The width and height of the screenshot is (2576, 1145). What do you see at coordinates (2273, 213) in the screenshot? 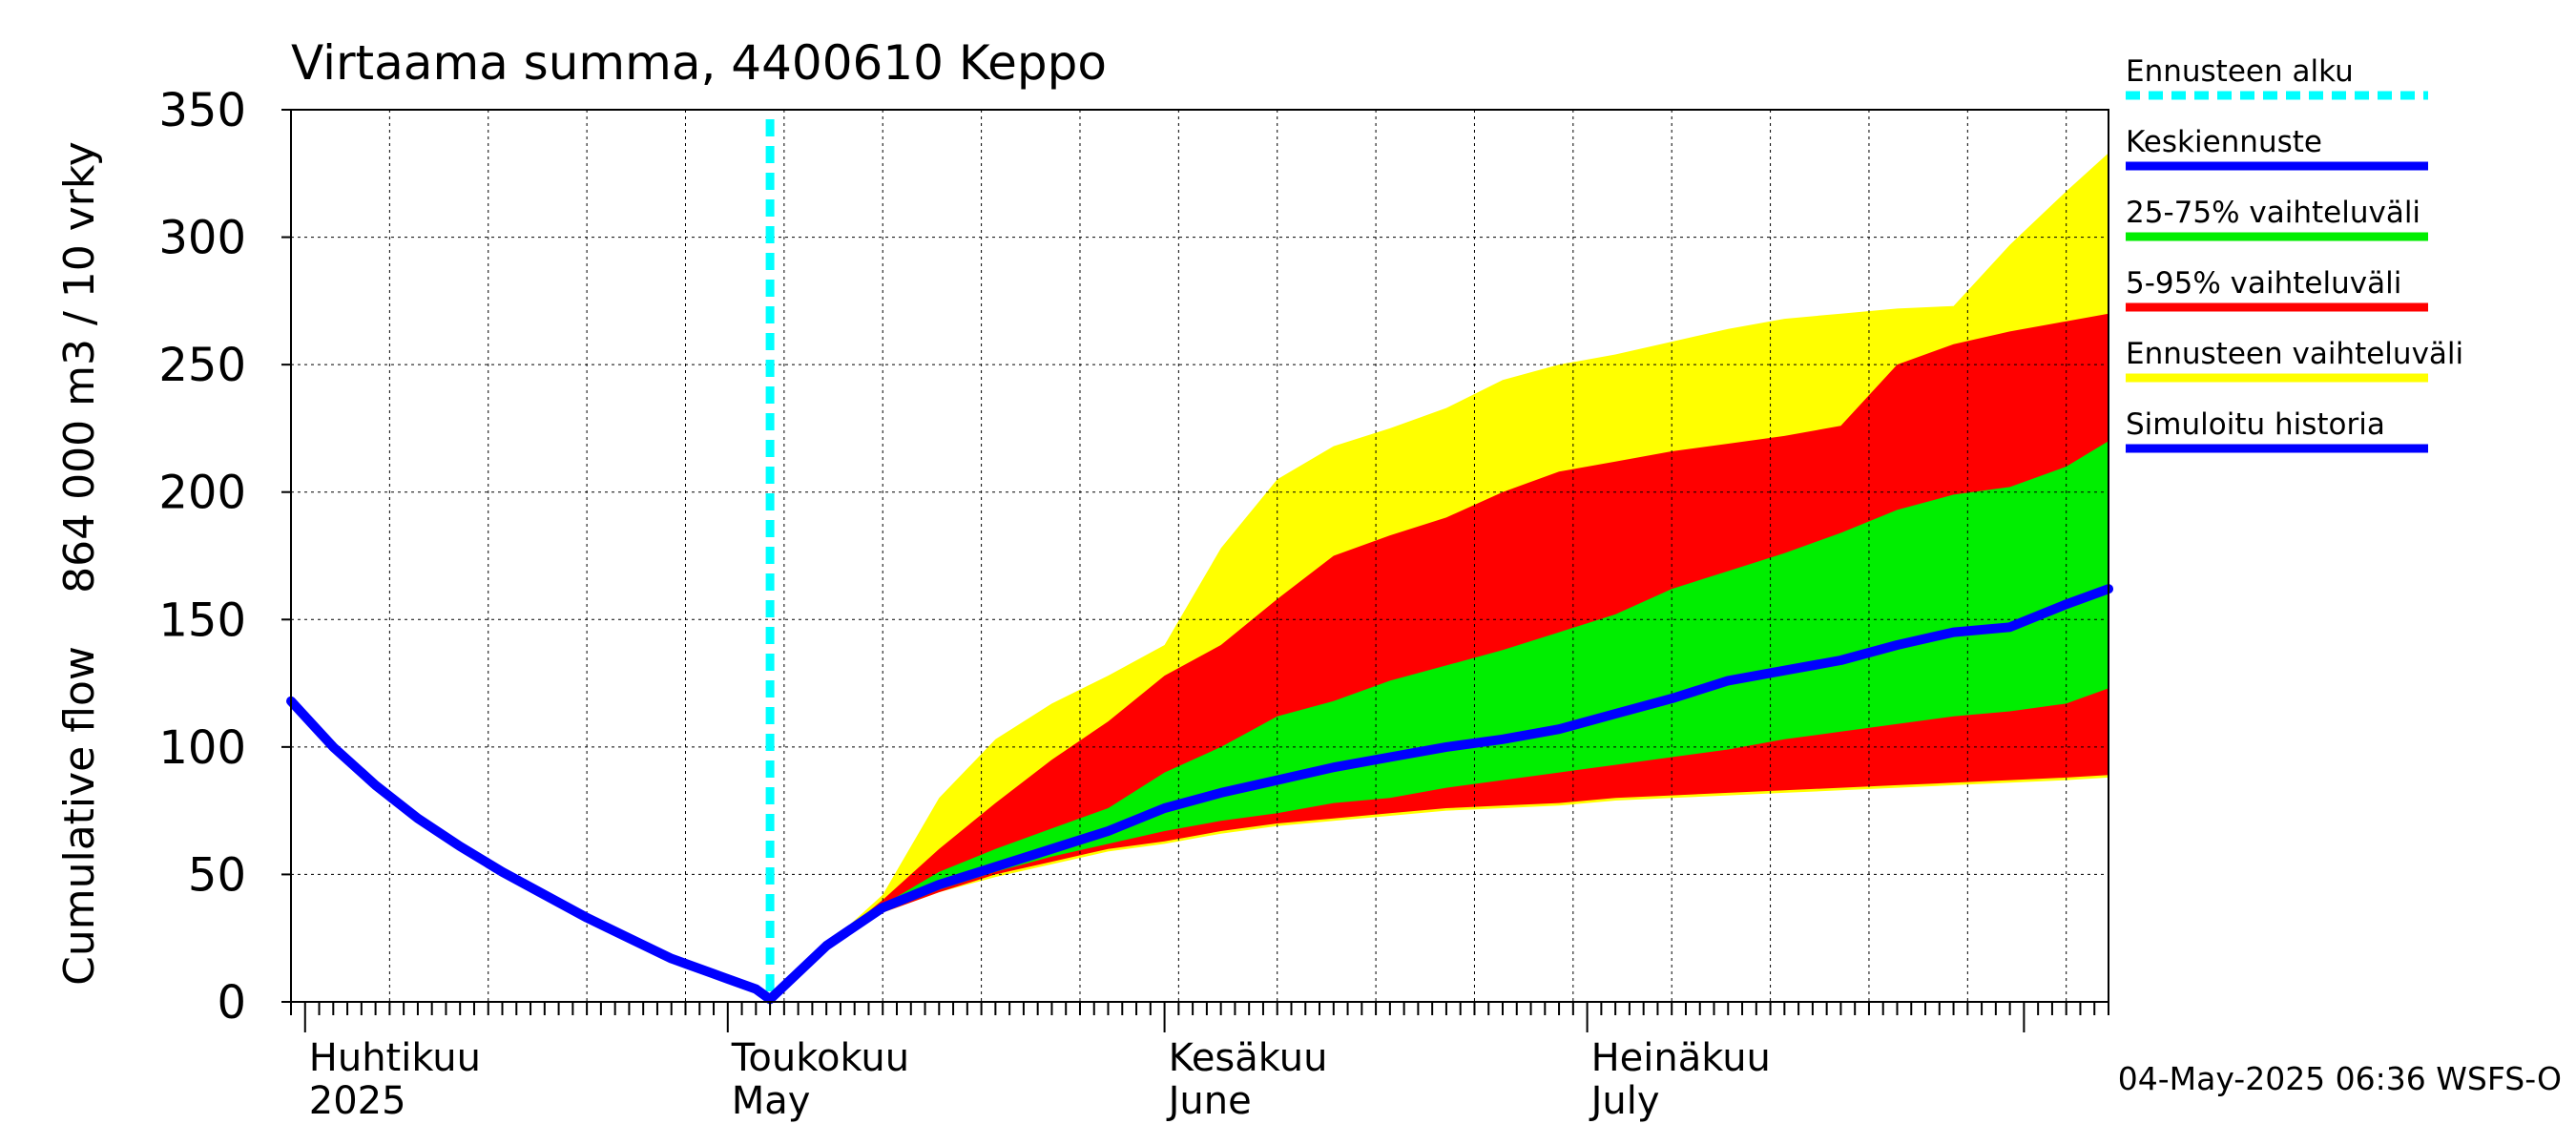
I see `legend-label: 25-75% vaihteluväli` at bounding box center [2273, 213].